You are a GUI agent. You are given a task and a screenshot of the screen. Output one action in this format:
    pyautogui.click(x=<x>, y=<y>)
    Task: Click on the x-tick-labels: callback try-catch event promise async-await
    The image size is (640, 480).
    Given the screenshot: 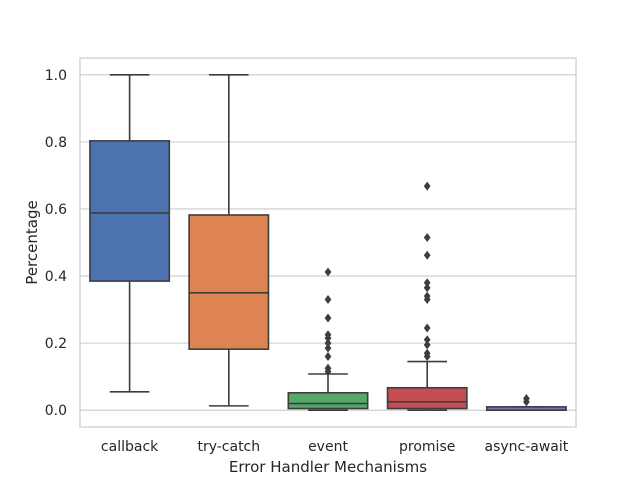 What is the action you would take?
    pyautogui.click(x=335, y=447)
    